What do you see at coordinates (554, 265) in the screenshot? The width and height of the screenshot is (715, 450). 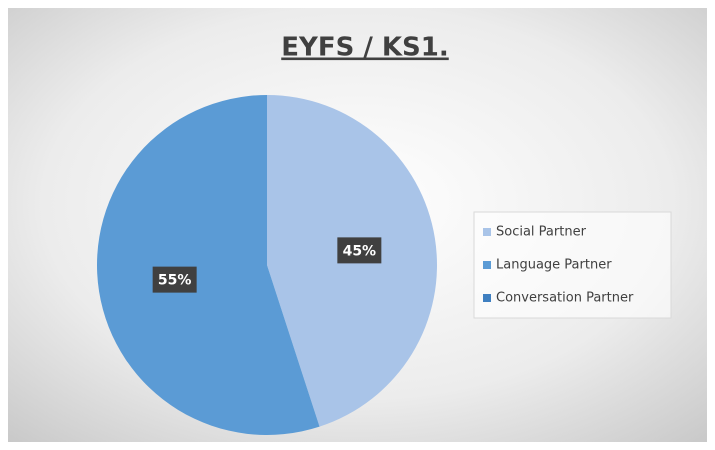 I see `legend-label: Language Partner` at bounding box center [554, 265].